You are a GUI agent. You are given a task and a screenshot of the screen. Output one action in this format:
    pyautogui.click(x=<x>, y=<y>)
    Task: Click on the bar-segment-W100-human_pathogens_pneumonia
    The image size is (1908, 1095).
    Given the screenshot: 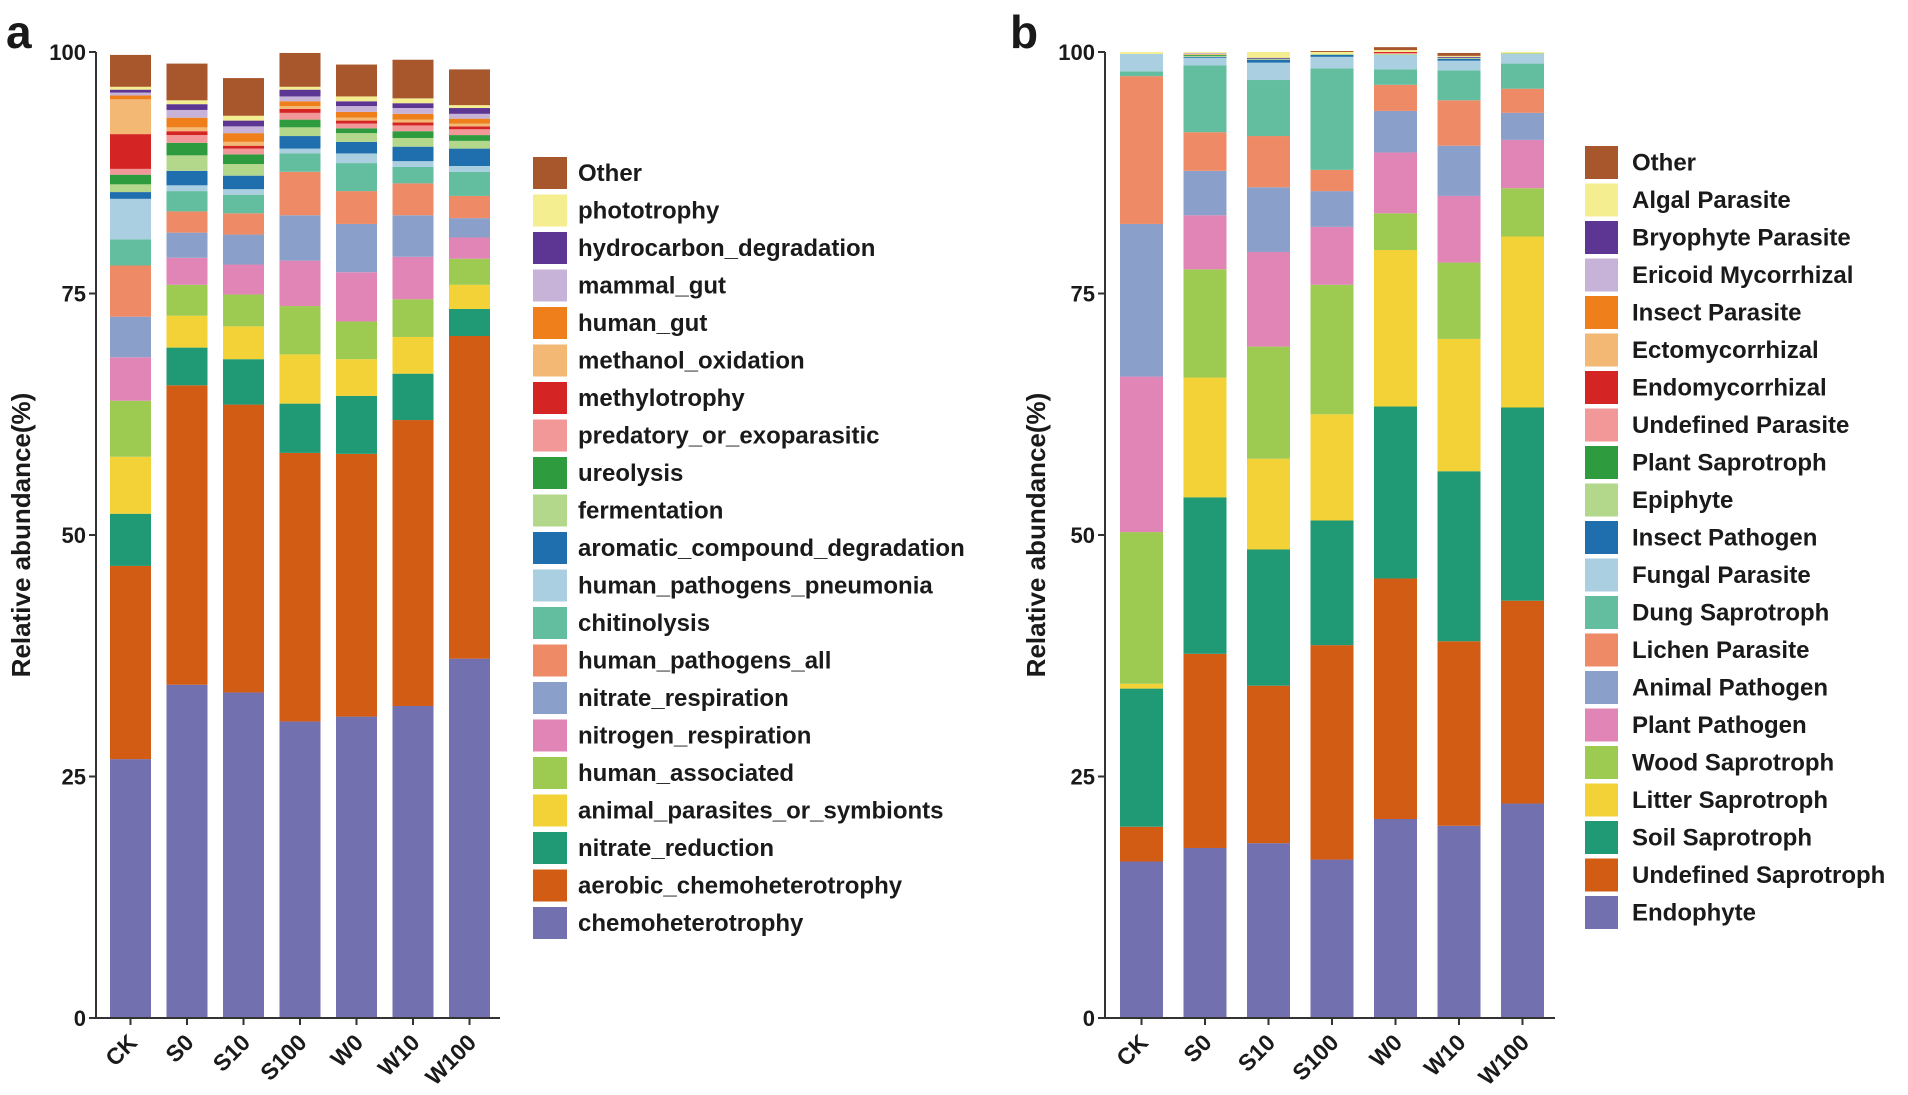 What is the action you would take?
    pyautogui.click(x=469, y=168)
    